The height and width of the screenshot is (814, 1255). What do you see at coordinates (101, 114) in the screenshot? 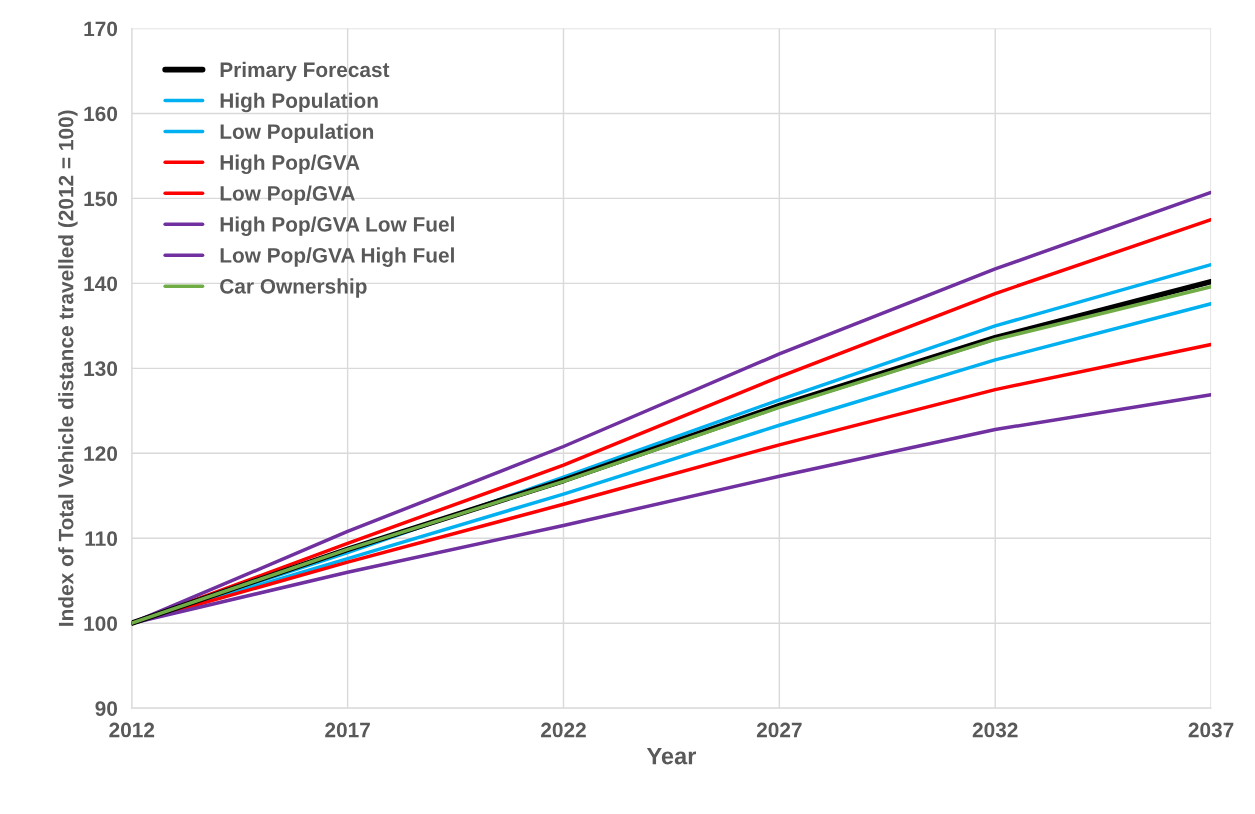
I see `y-tick-label: 160` at bounding box center [101, 114].